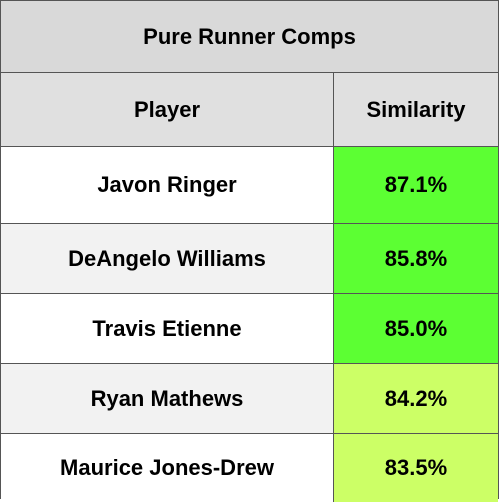  What do you see at coordinates (416, 468) in the screenshot?
I see `similarity-cell: 83.5%` at bounding box center [416, 468].